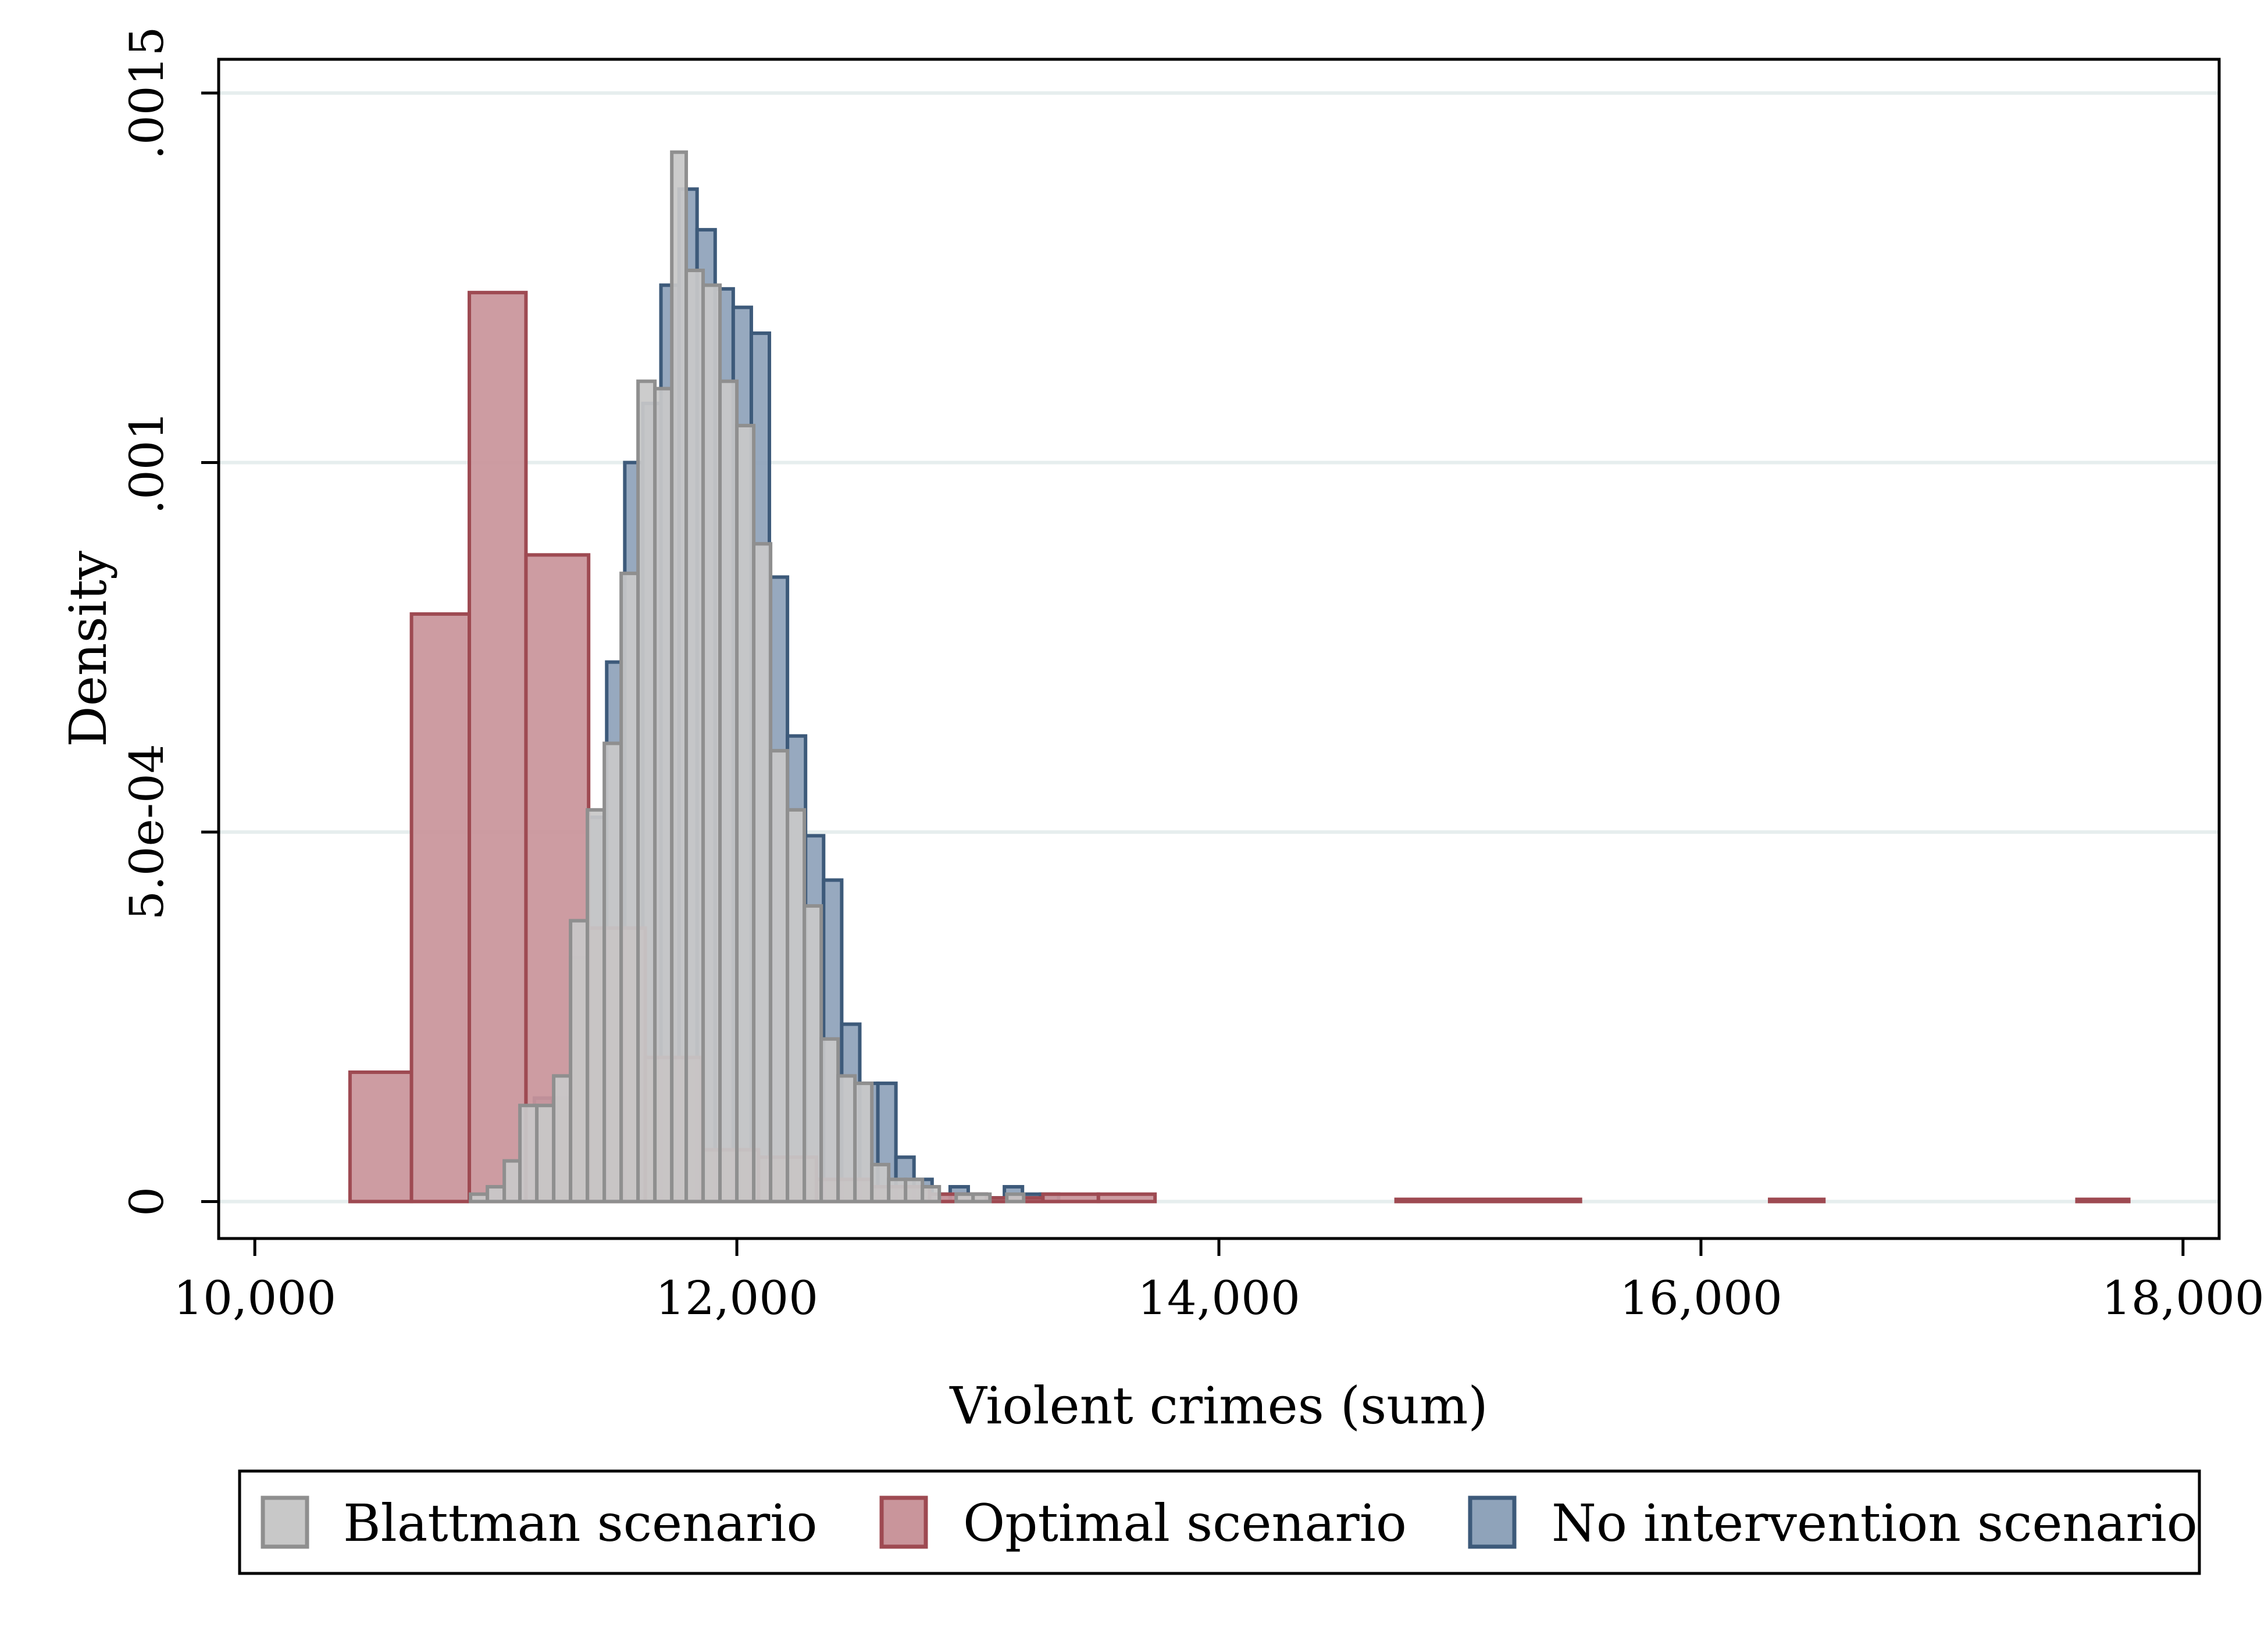  I want to click on legend-label-1: Optimal scenario, so click(1185, 1523).